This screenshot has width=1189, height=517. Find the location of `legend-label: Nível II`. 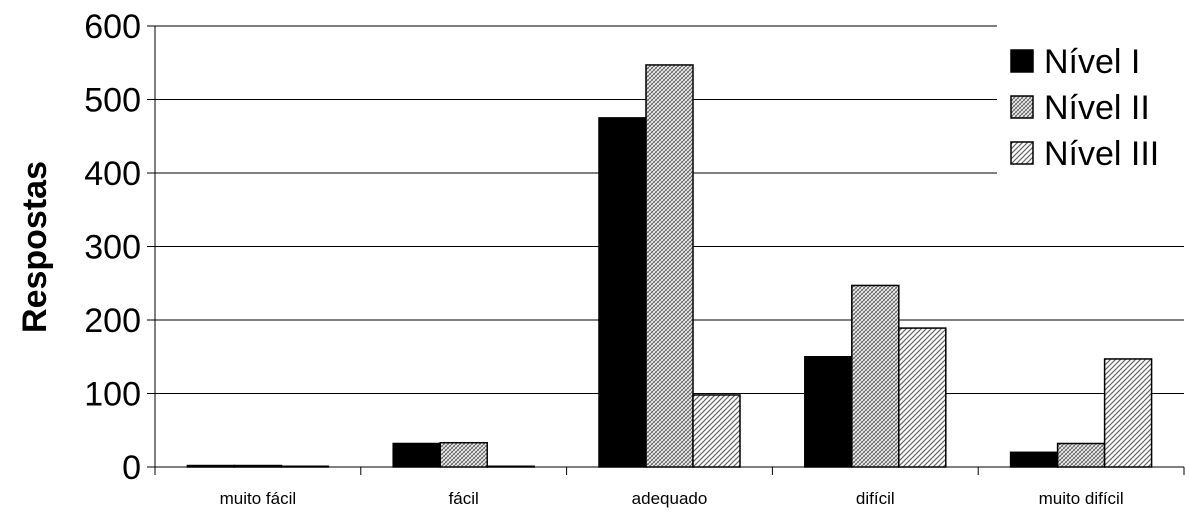

legend-label: Nível II is located at coordinates (1097, 108).